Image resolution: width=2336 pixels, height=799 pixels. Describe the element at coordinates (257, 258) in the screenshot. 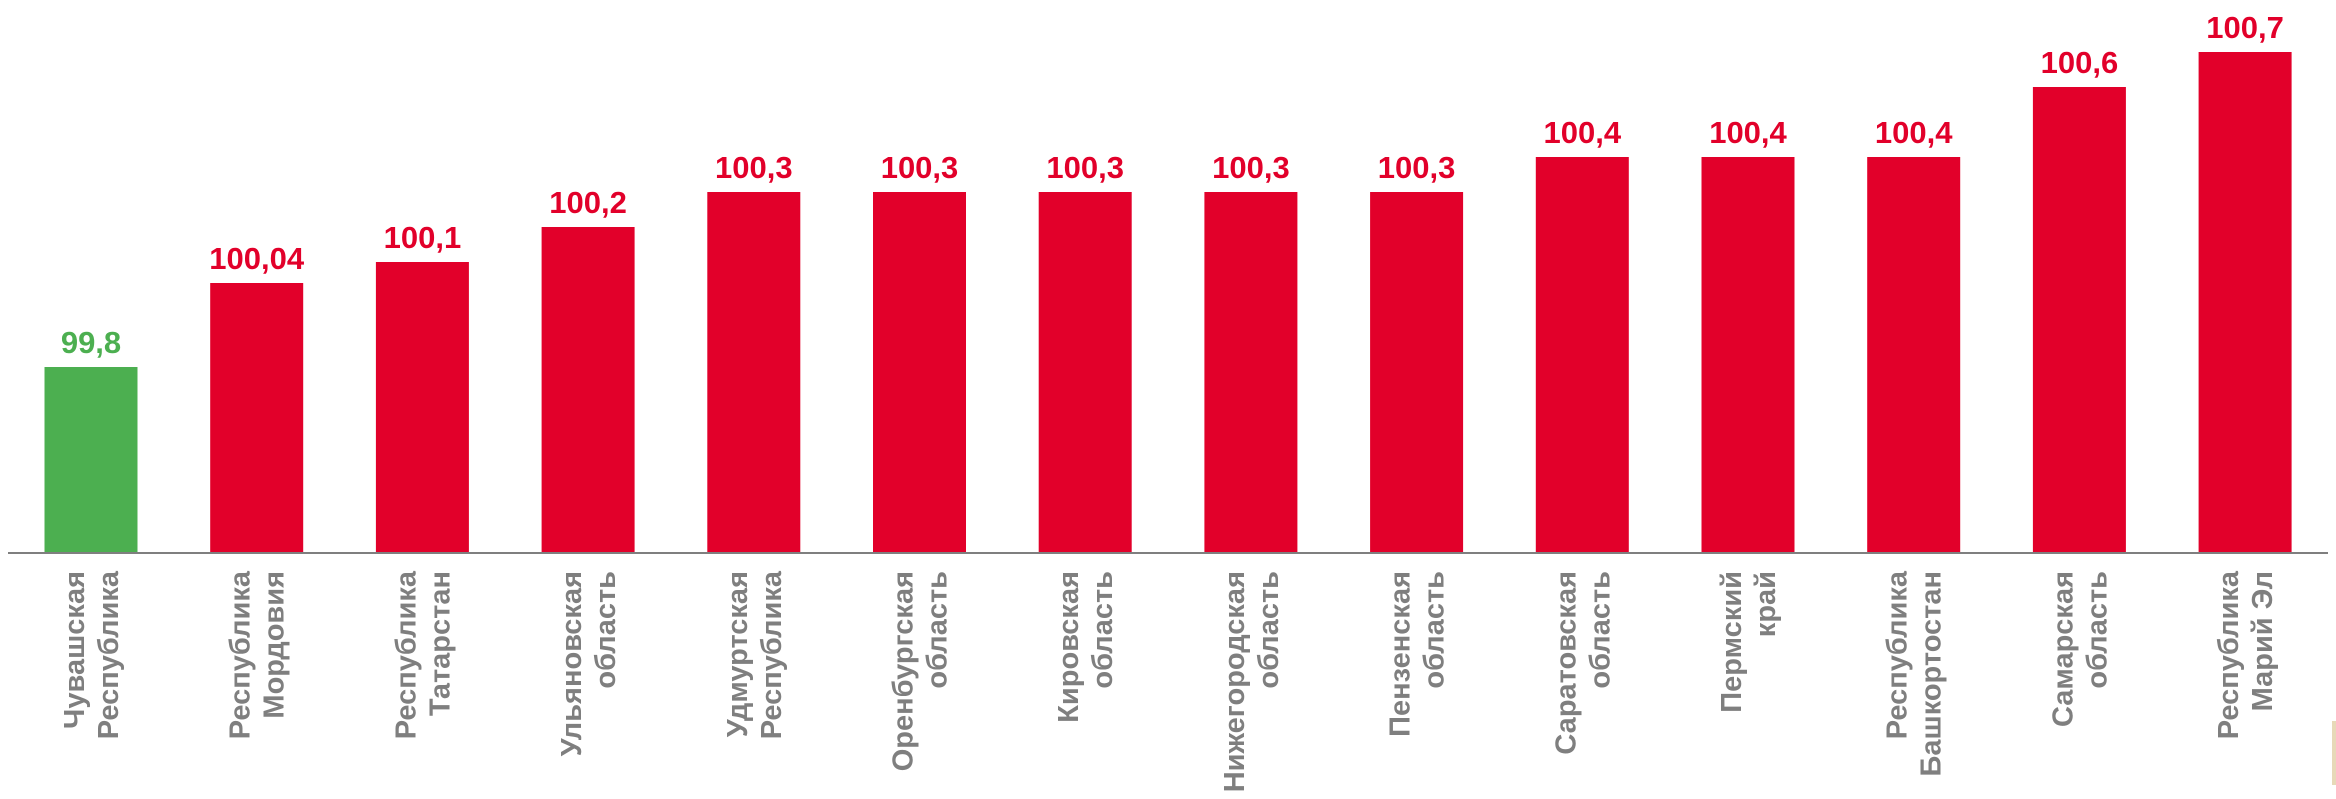

I see `bar-value-label: 100,04` at that location.